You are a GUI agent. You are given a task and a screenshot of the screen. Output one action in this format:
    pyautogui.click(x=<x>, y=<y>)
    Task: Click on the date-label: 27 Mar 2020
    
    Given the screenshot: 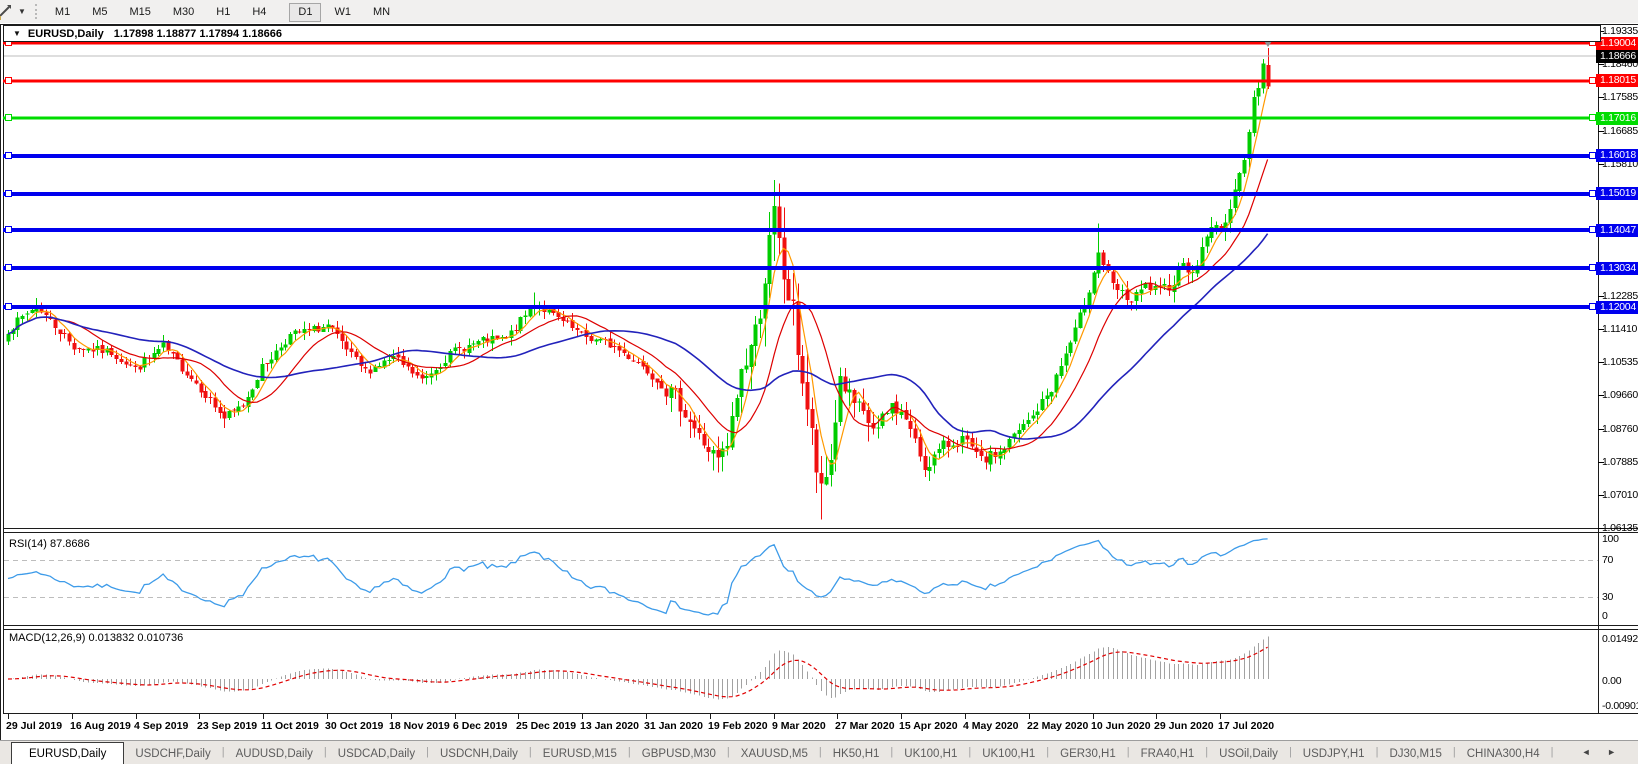 What is the action you would take?
    pyautogui.click(x=865, y=726)
    